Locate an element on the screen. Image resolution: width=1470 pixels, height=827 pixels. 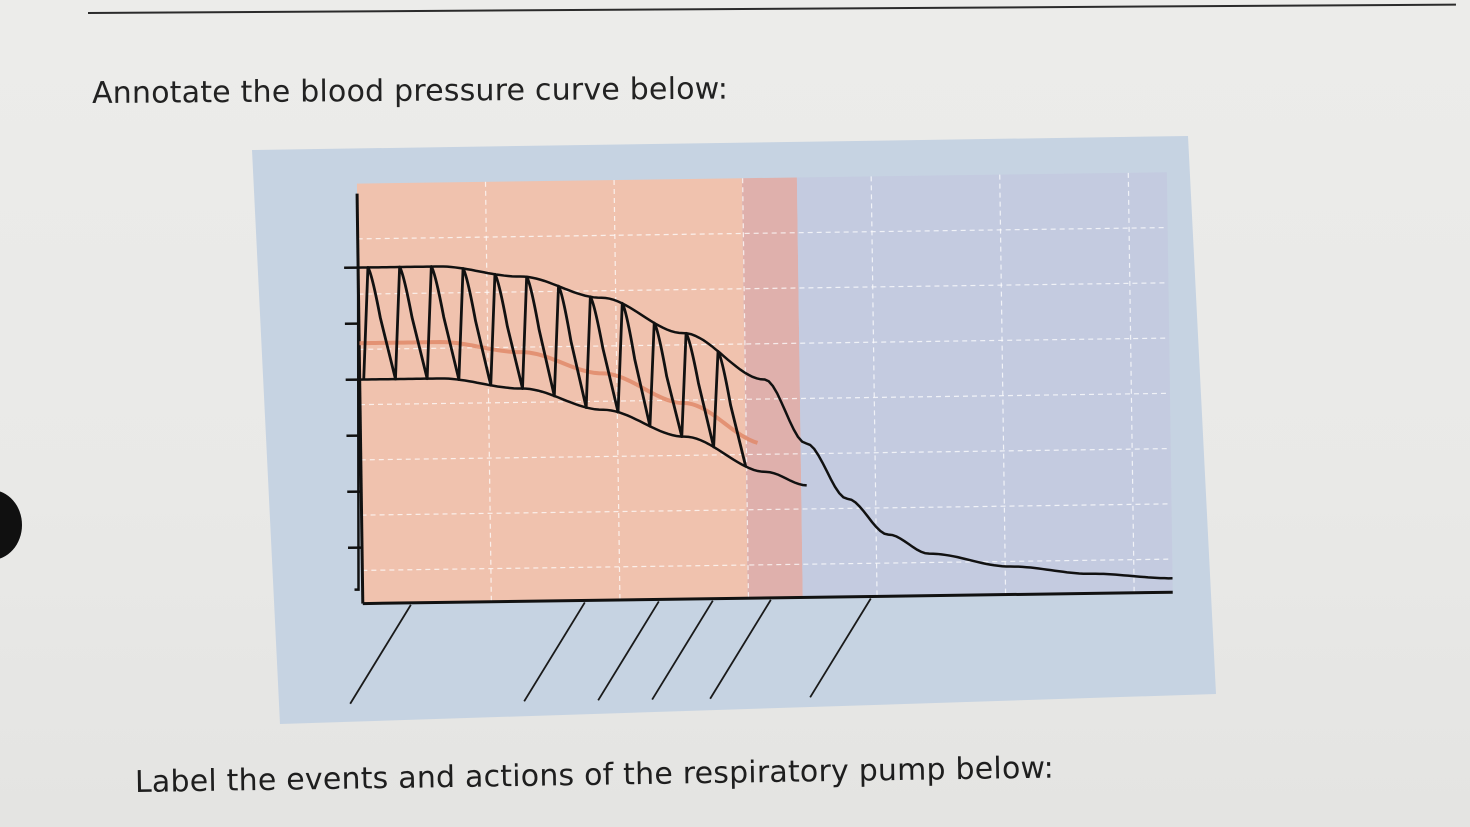
x-label-lines is located at coordinates (610, 651).